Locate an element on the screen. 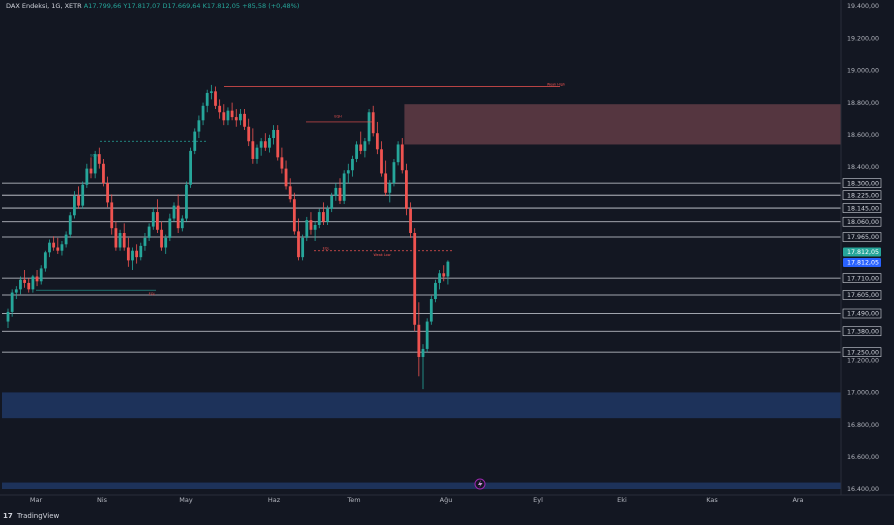 The image size is (894, 525). x-tick-6: Eyl is located at coordinates (538, 500).